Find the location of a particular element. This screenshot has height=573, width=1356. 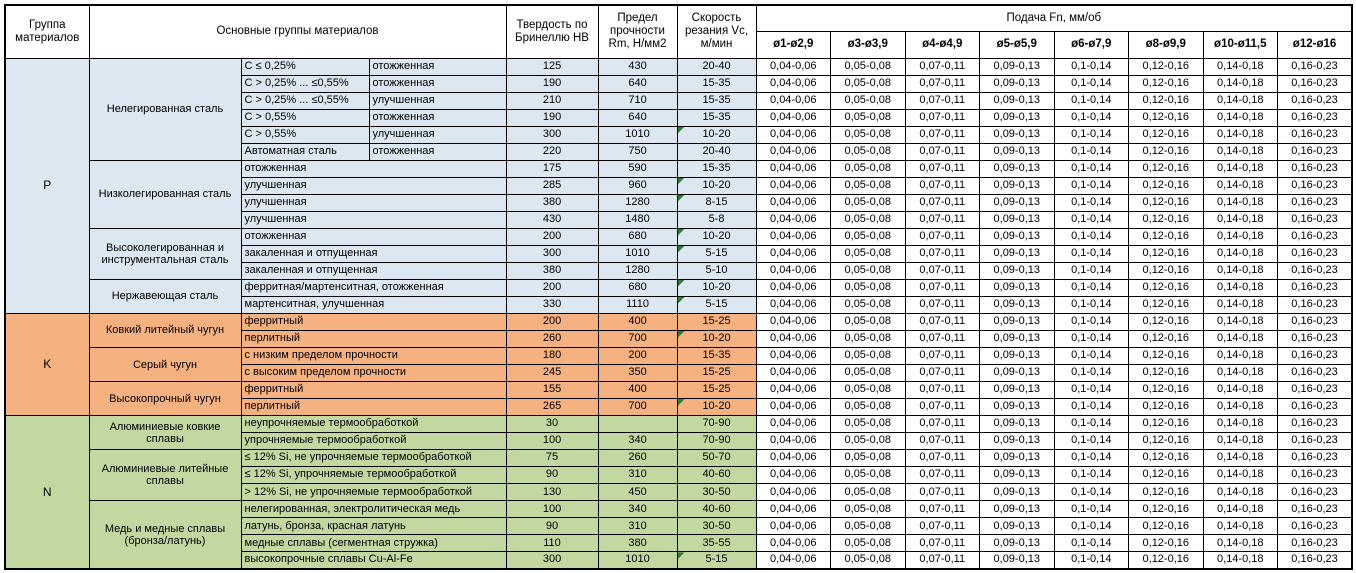

material-group-cell: Алюминиевые ковкие сплавы is located at coordinates (165, 433).